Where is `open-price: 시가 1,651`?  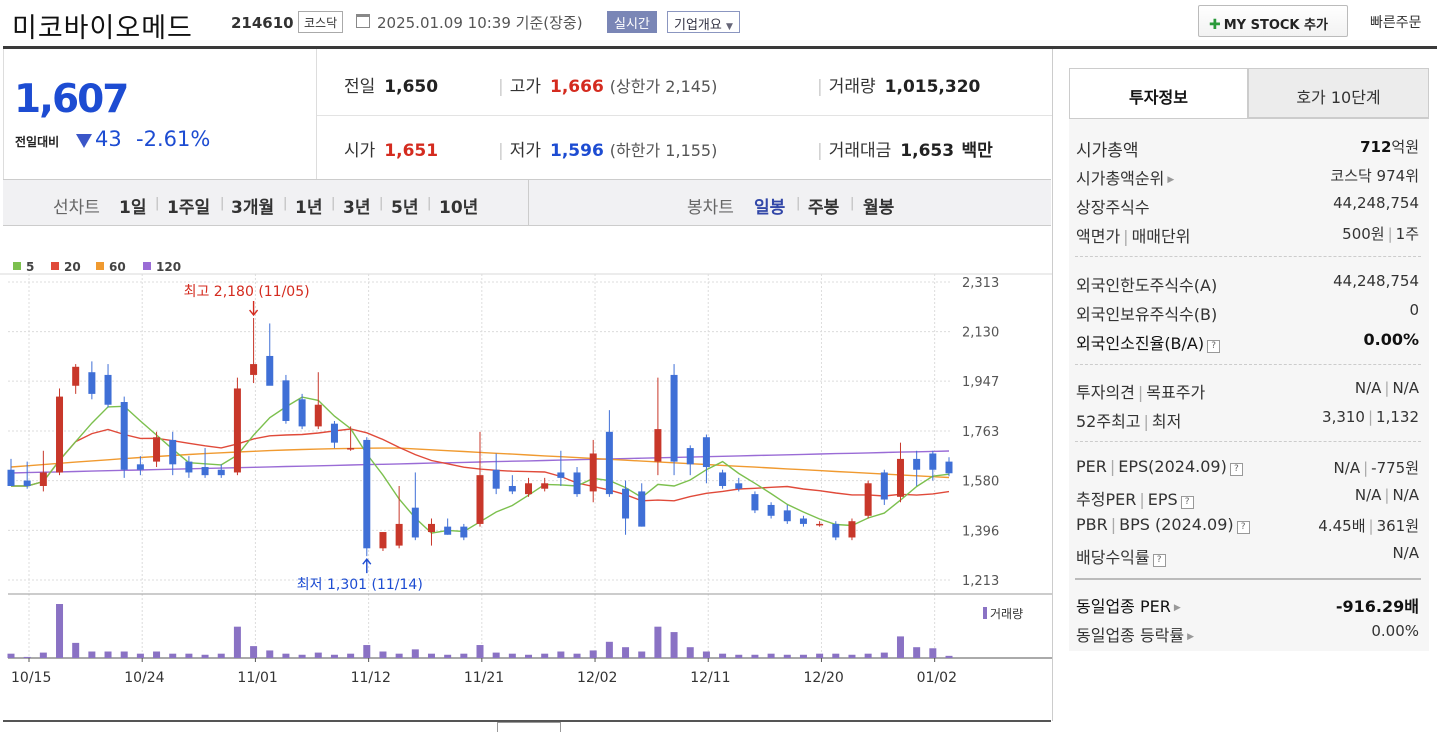 open-price: 시가 1,651 is located at coordinates (391, 151).